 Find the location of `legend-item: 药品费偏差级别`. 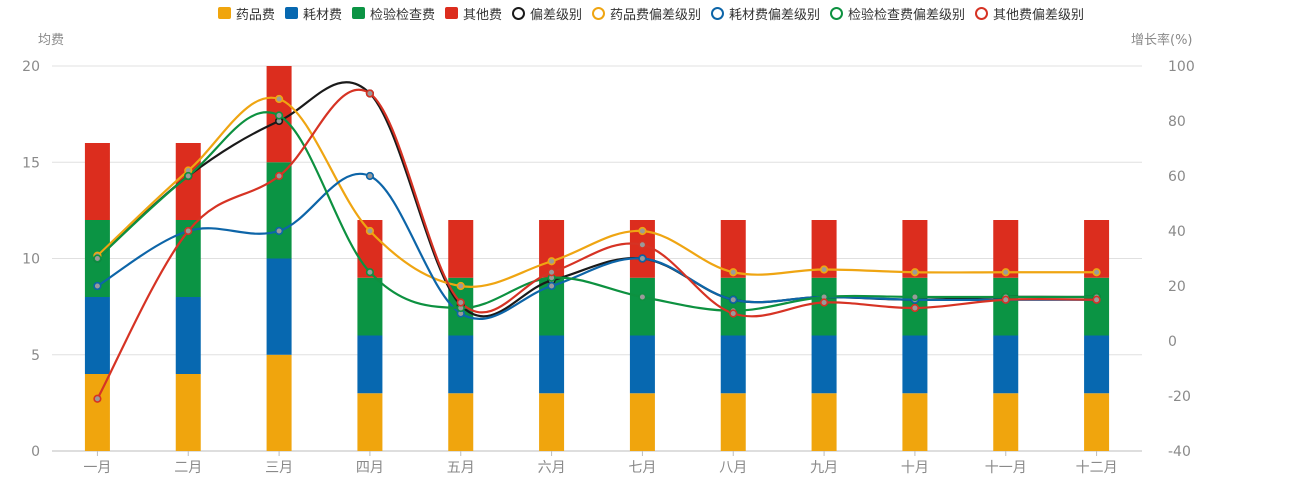

legend-item: 药品费偏差级别 is located at coordinates (646, 13).